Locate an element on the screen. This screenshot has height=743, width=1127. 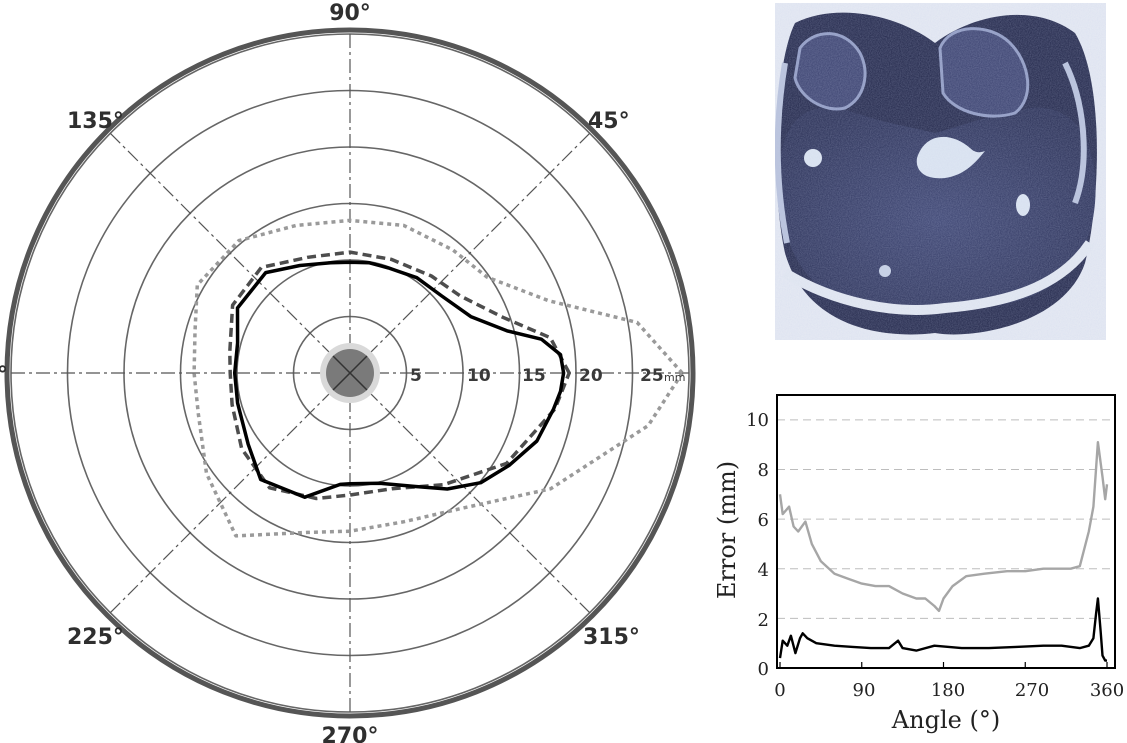
error-grid is located at coordinates (946, 543).